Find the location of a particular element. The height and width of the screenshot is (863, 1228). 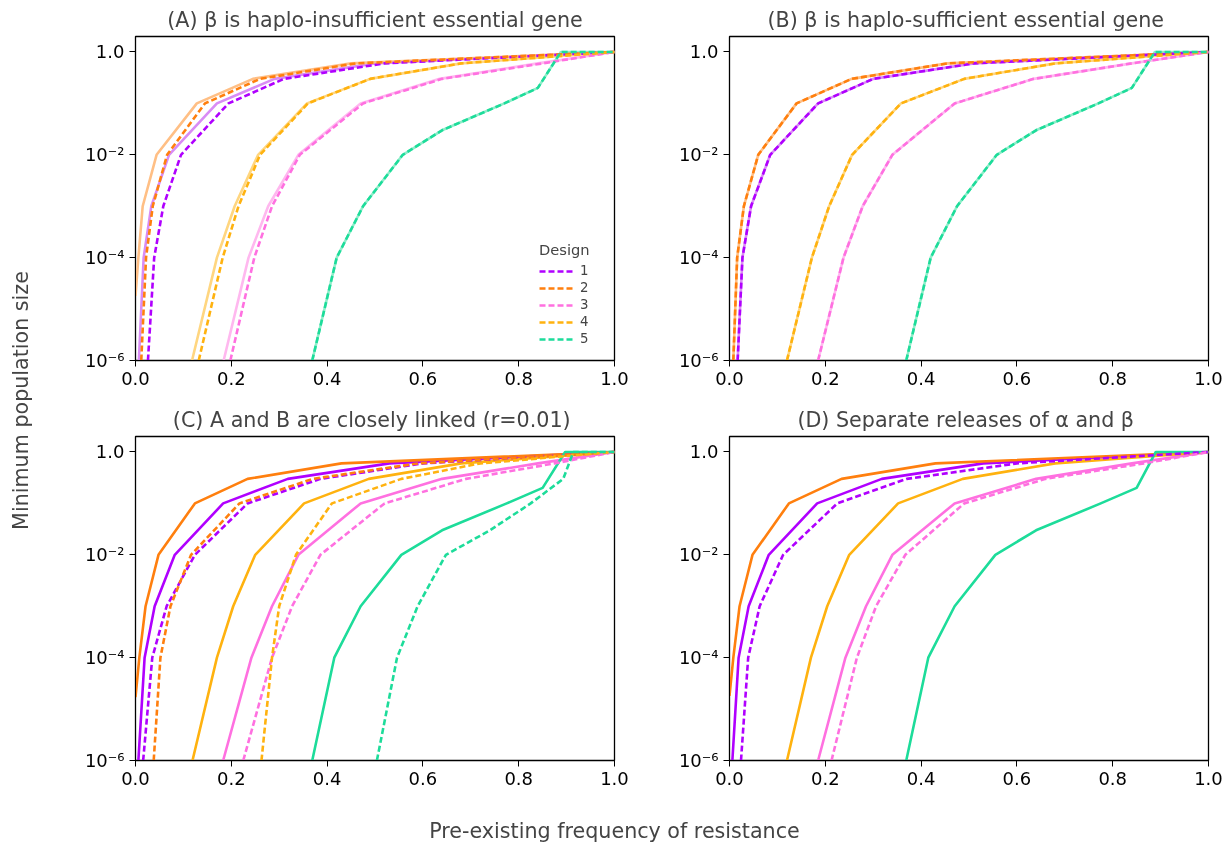

legend-label: 1 is located at coordinates (585, 270).